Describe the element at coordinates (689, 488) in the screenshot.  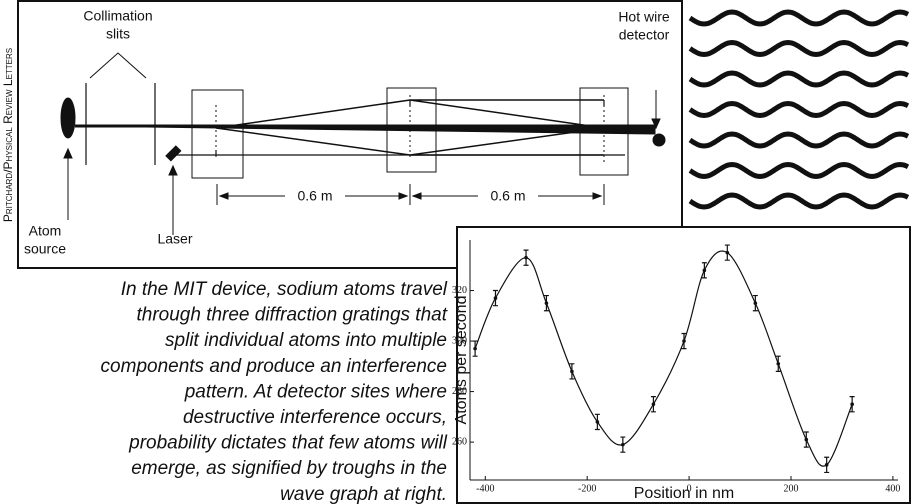
I see `x-tick-label: 0` at that location.